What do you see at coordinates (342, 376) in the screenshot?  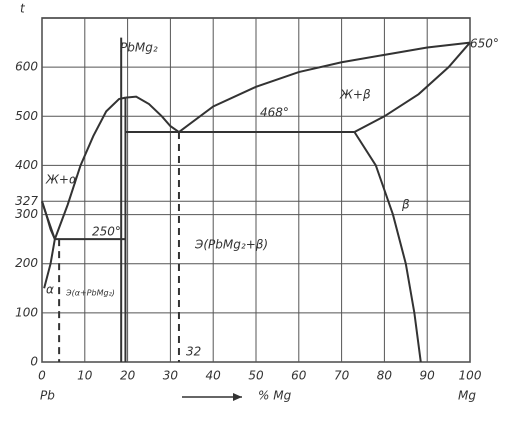 I see `x-tick-label: 70` at bounding box center [342, 376].